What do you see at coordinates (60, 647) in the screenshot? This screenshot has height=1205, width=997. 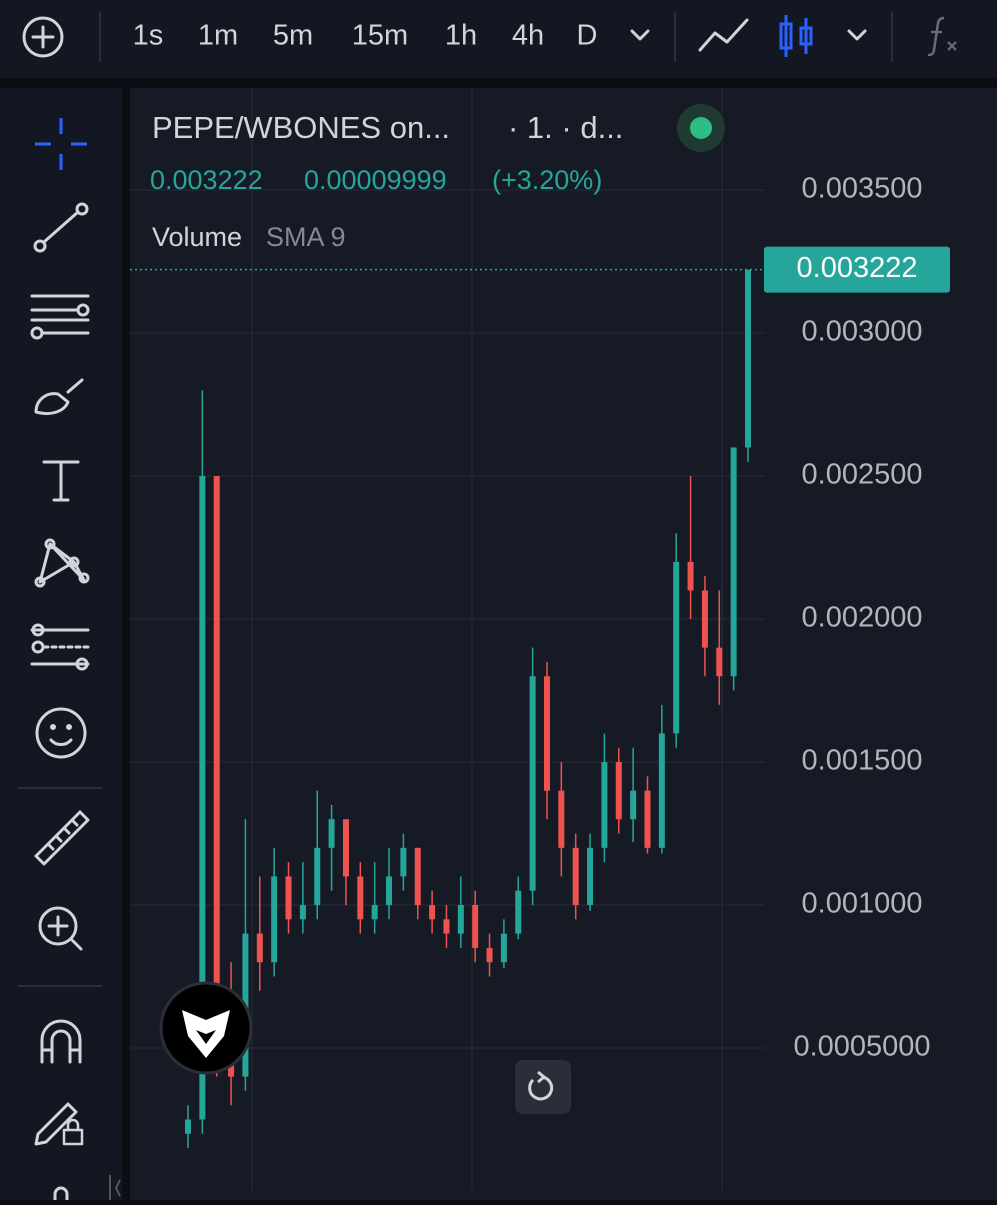 I see `prediction-tool` at bounding box center [60, 647].